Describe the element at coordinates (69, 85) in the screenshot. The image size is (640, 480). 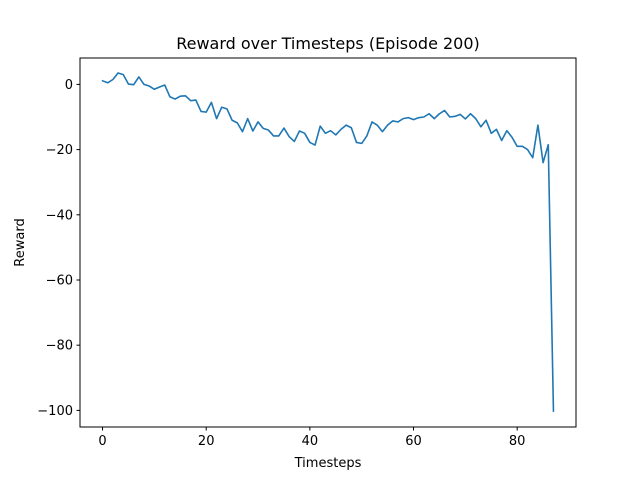
I see `y-tick-label: 0` at that location.